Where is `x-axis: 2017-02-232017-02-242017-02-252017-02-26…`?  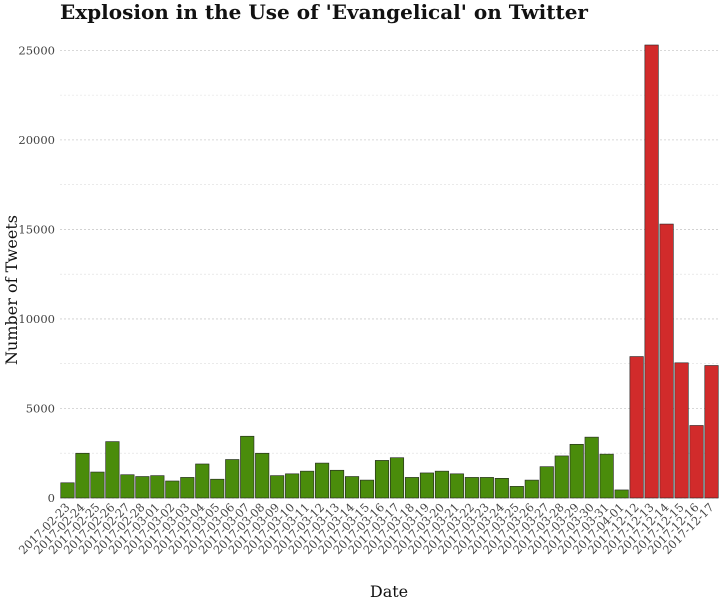
x-axis: 2017-02-232017-02-242017-02-252017-02-26… is located at coordinates (366, 528).